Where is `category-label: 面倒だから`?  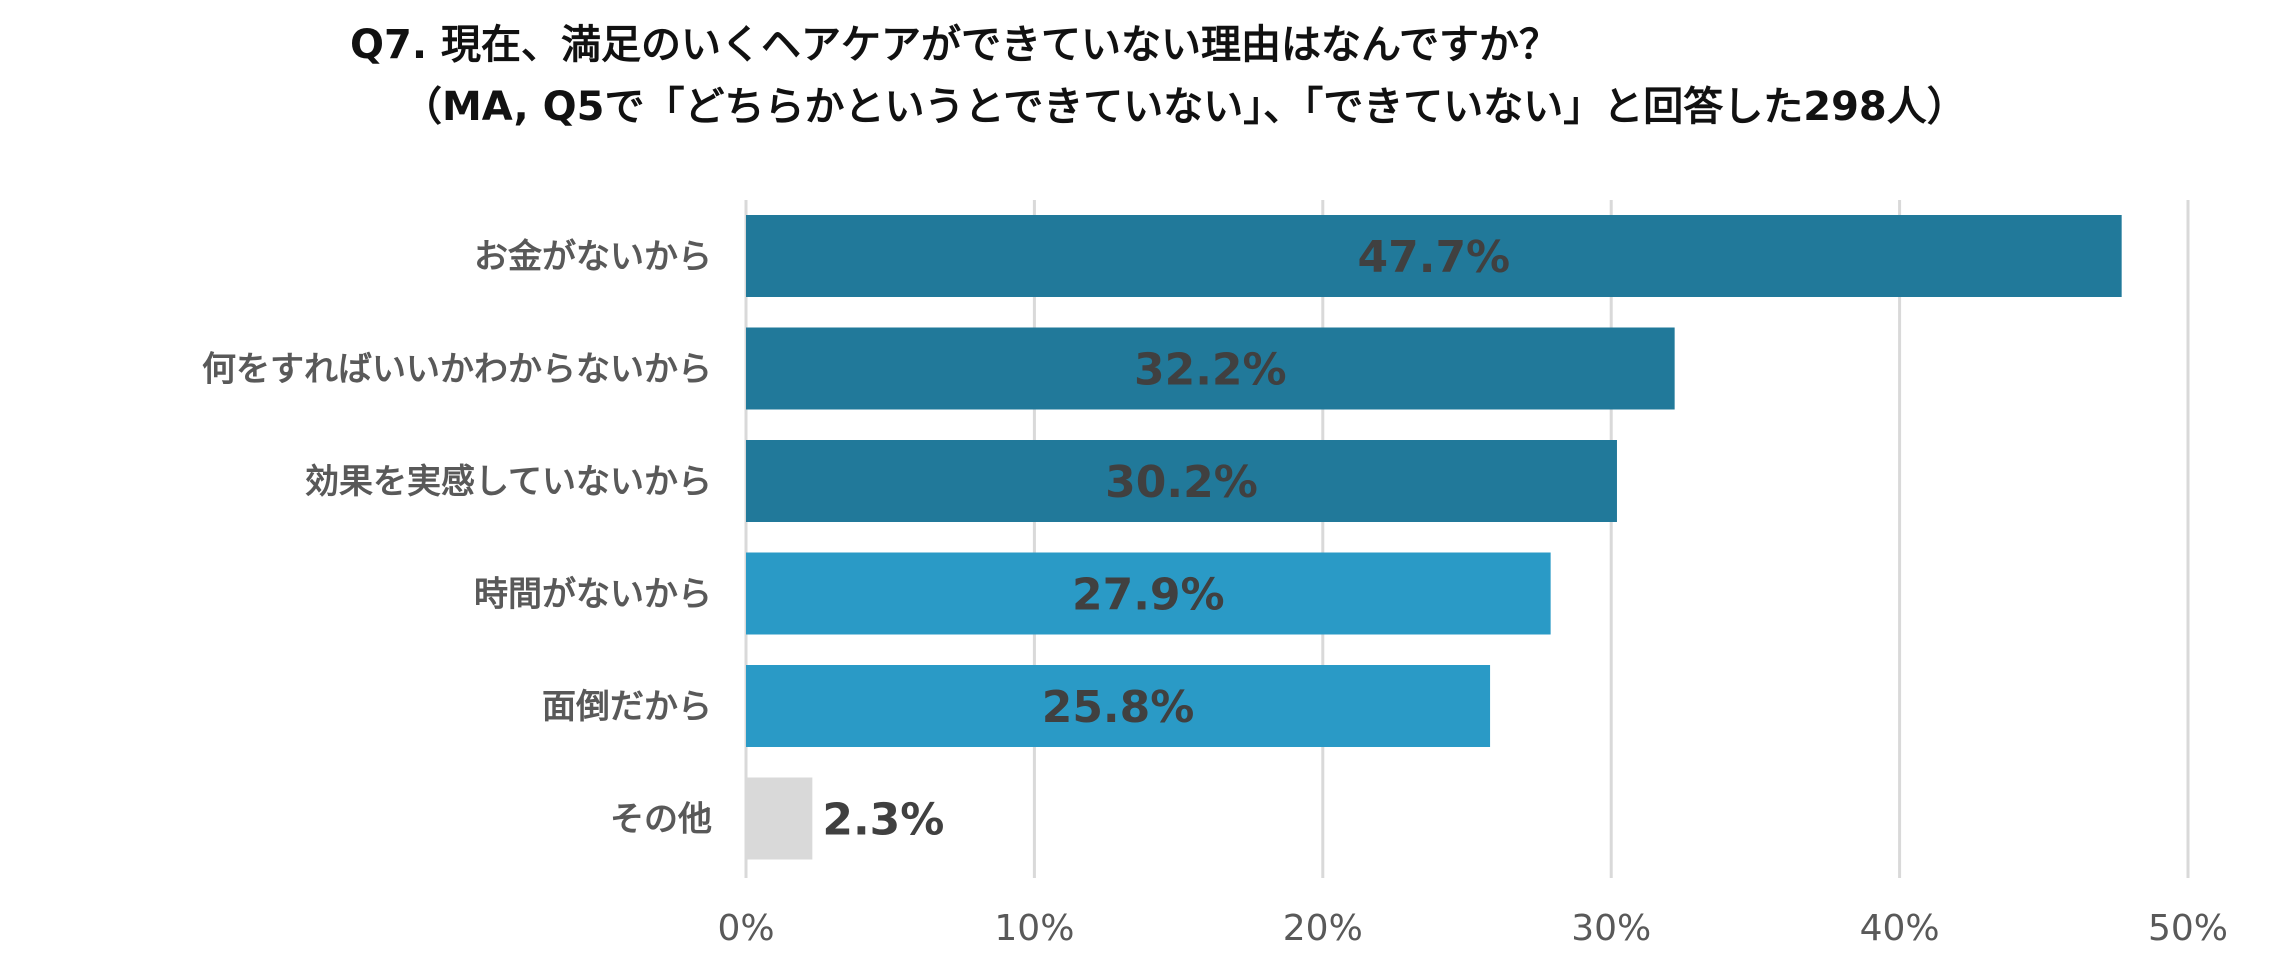 category-label: 面倒だから is located at coordinates (627, 707).